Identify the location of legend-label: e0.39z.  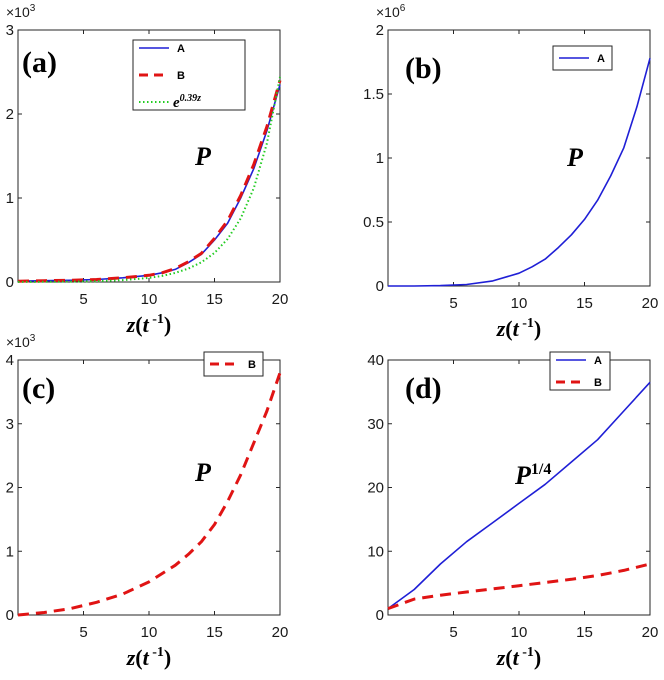
(187, 102).